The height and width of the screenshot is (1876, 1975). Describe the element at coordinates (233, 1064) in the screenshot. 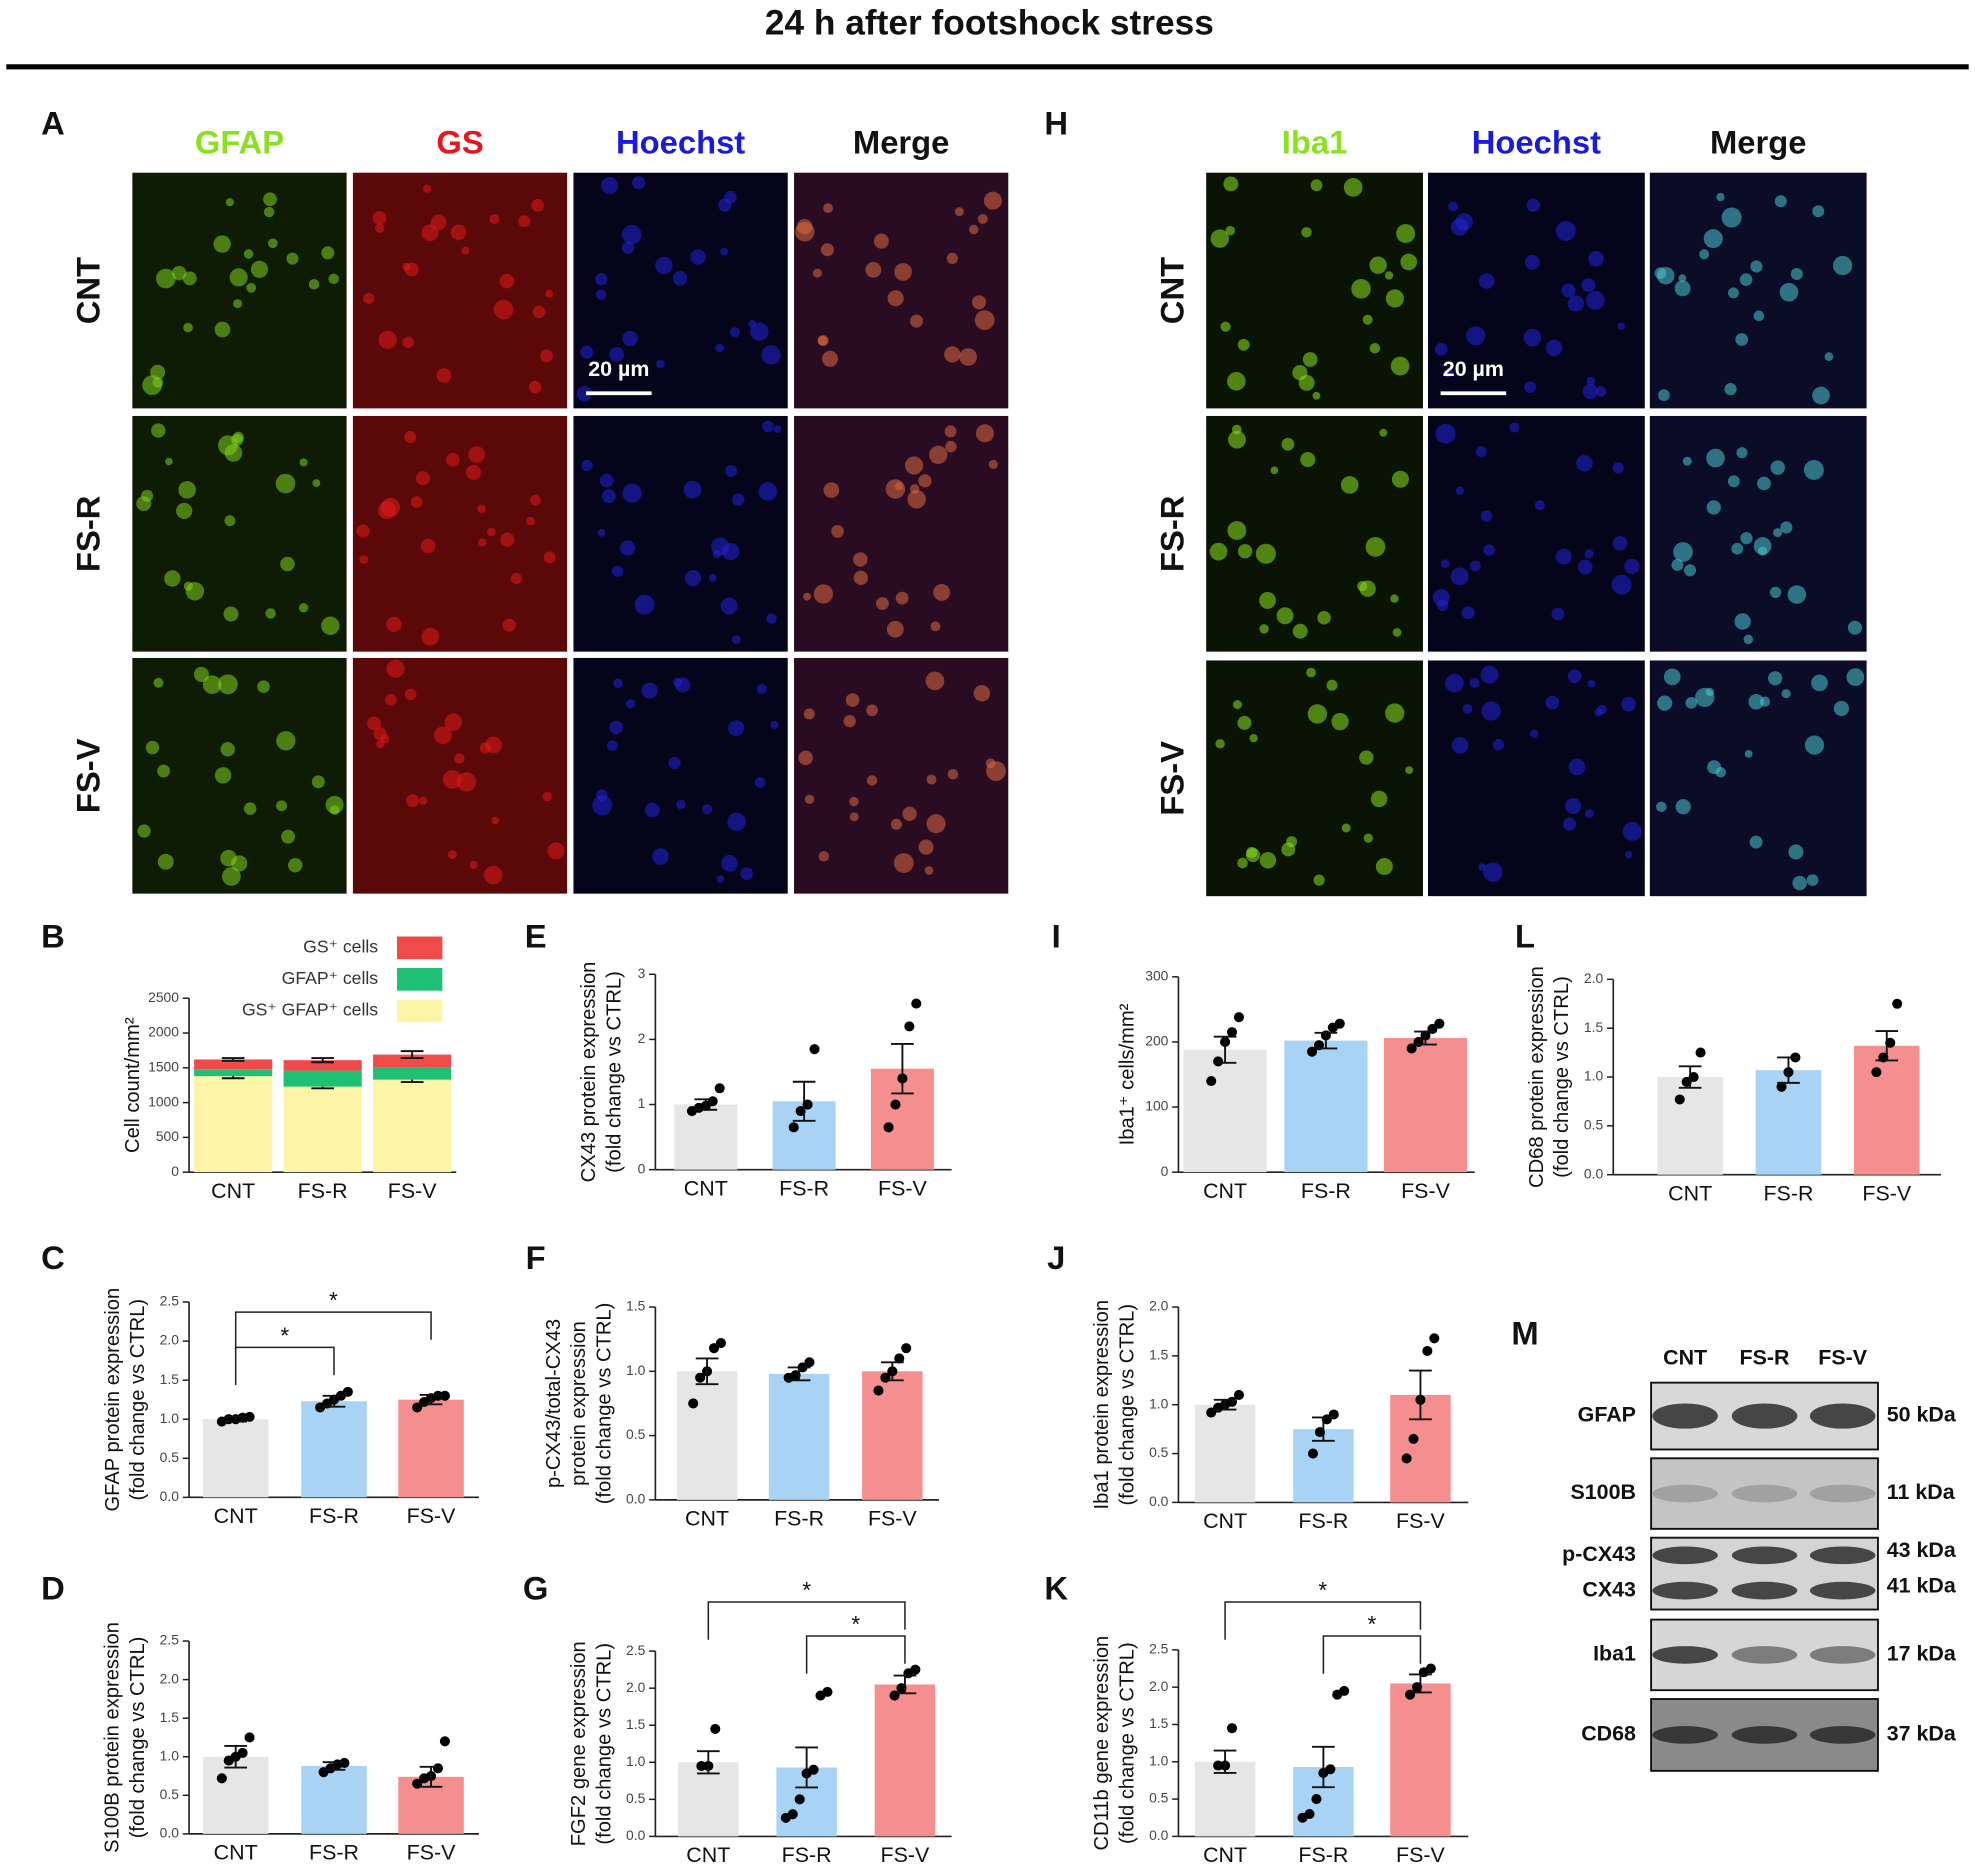

I see `bar-segment` at that location.